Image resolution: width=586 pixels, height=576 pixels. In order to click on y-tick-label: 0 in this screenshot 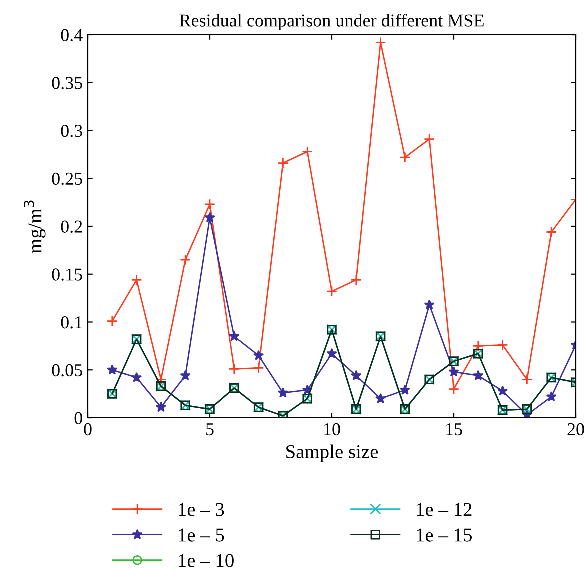, I will do `click(78, 418)`.